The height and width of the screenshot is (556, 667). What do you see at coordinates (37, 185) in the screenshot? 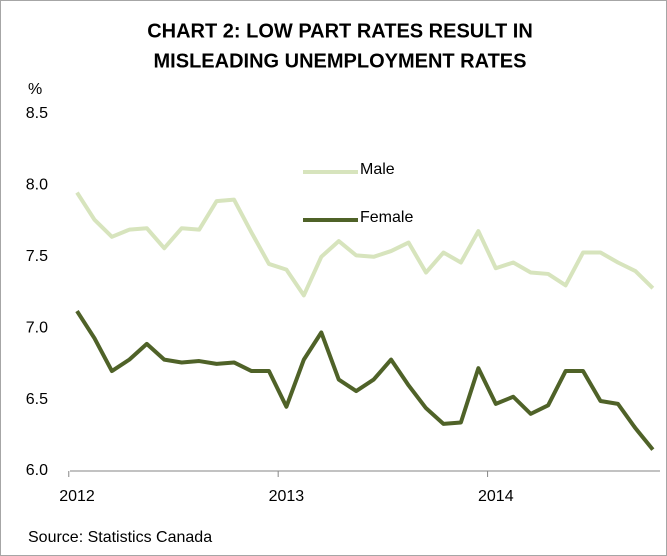
I see `y-tick-label: 8.0` at bounding box center [37, 185].